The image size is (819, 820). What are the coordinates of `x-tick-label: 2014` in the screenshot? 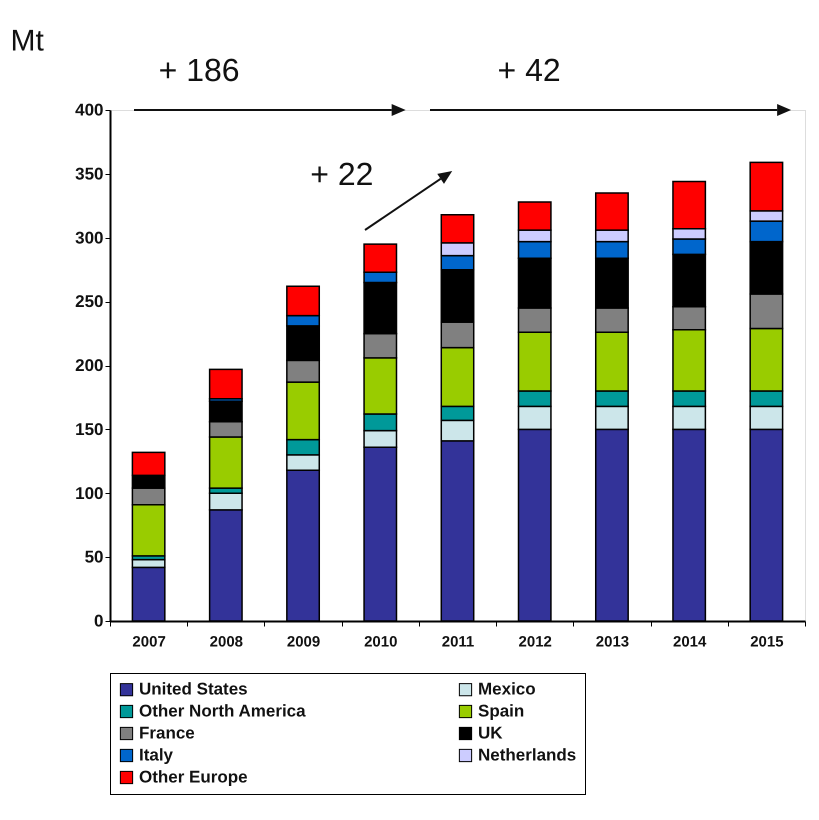 It's located at (690, 642).